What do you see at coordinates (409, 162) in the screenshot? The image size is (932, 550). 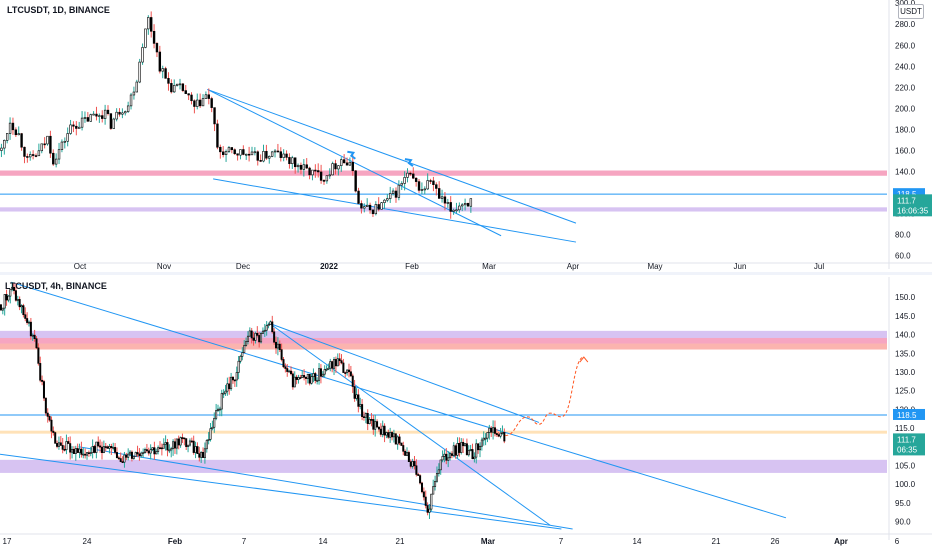 I see `flag-marker` at bounding box center [409, 162].